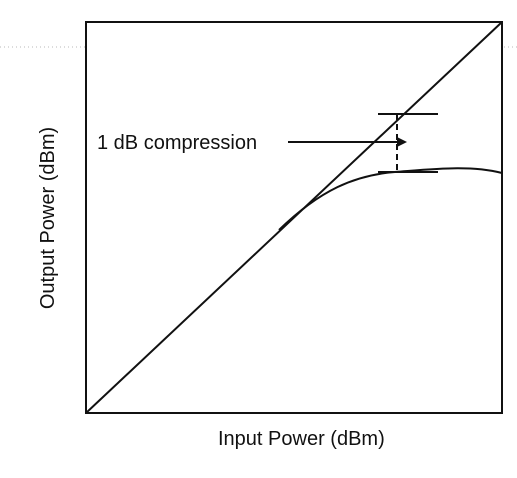  Describe the element at coordinates (177, 143) in the screenshot. I see `compression-annotation-label: 1 dB compression` at that location.